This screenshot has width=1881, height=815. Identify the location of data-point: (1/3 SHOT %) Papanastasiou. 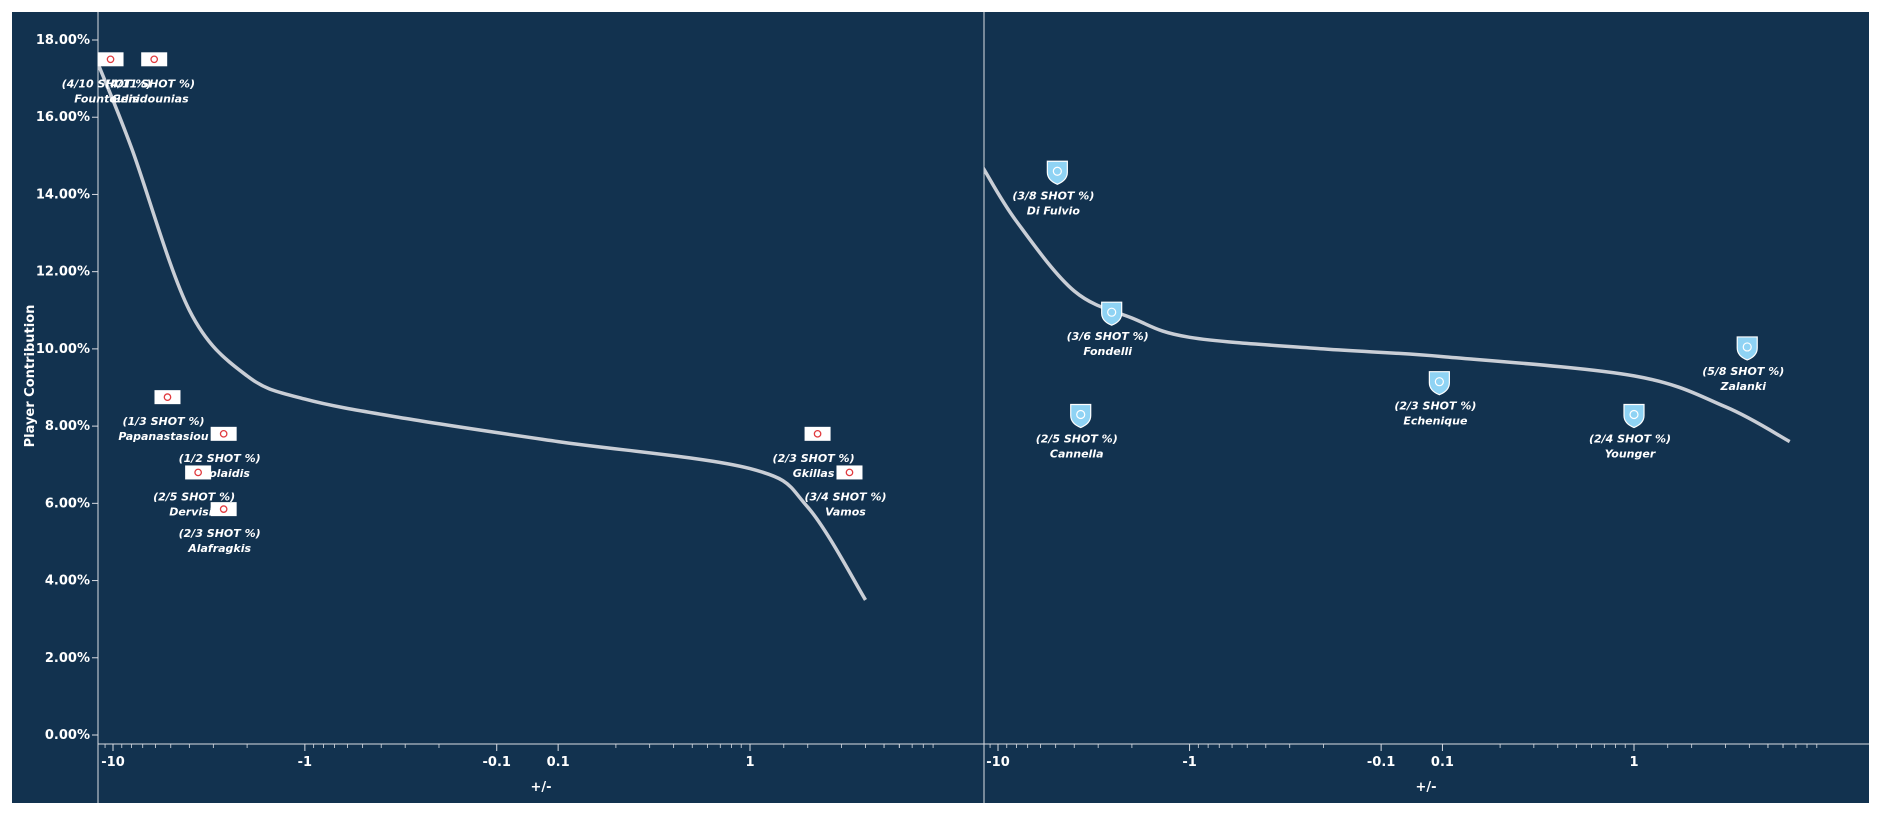
(163, 416).